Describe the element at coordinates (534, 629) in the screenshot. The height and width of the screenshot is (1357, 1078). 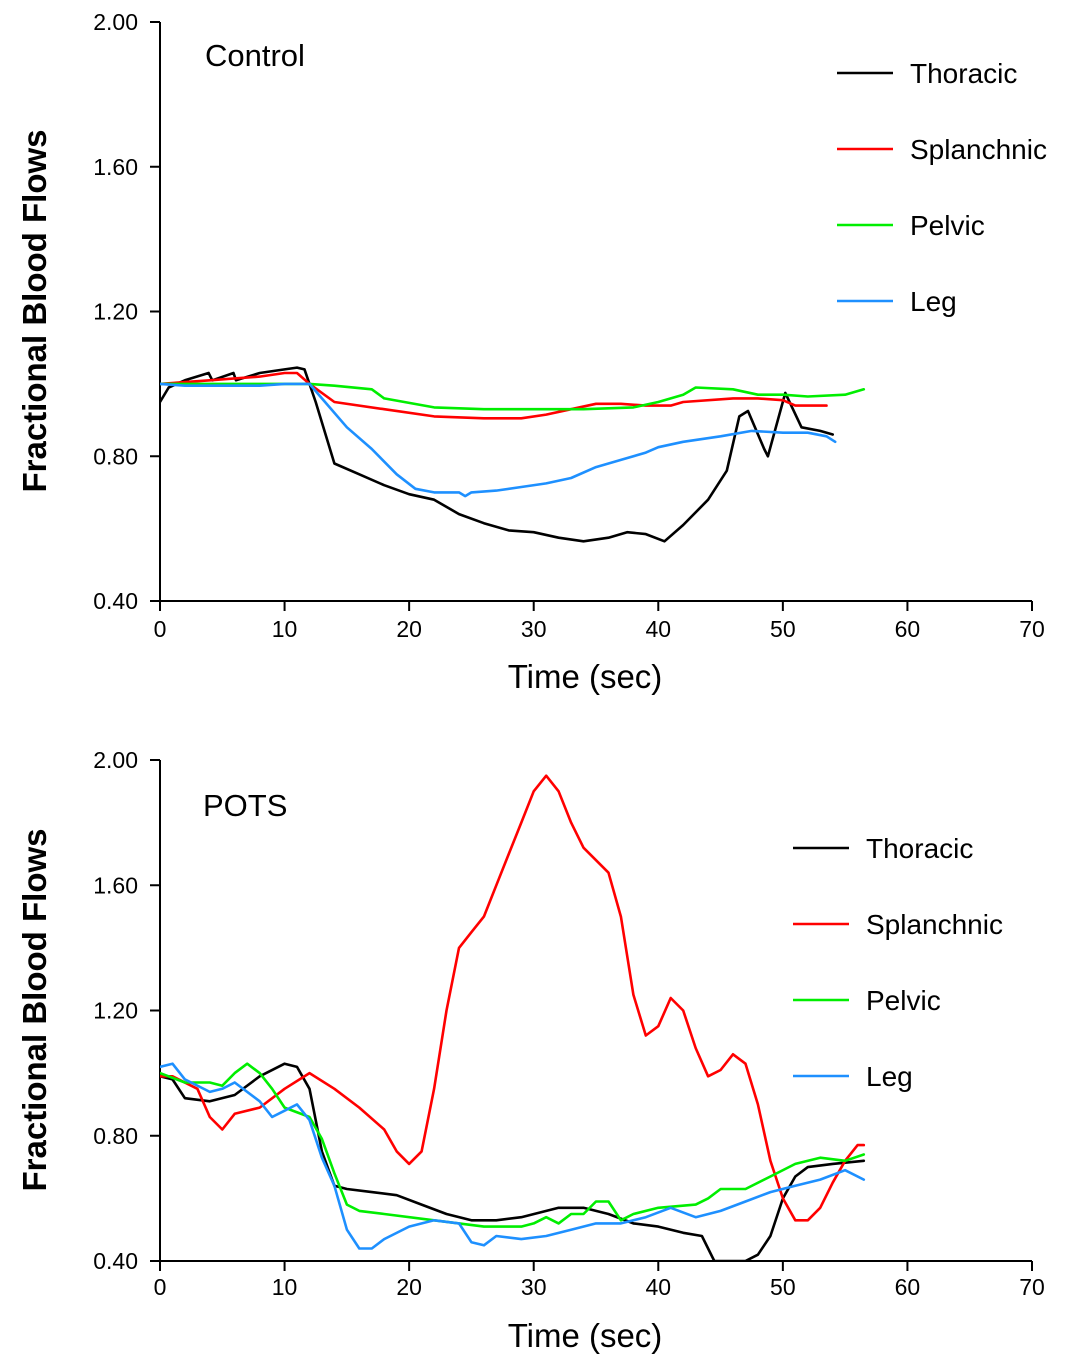
I see `control-x-tick-label: 30` at that location.